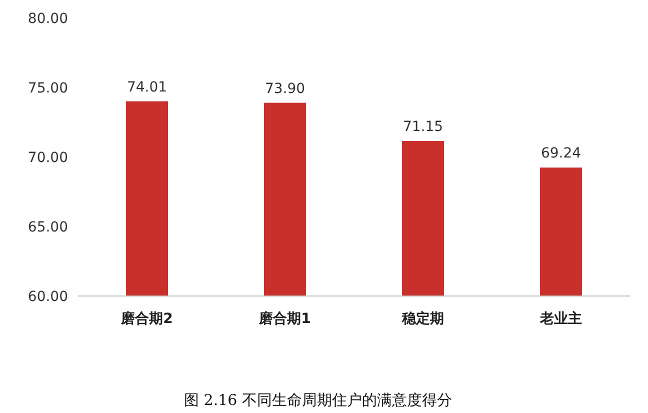  Describe the element at coordinates (561, 154) in the screenshot. I see `data-label: 69.24` at that location.